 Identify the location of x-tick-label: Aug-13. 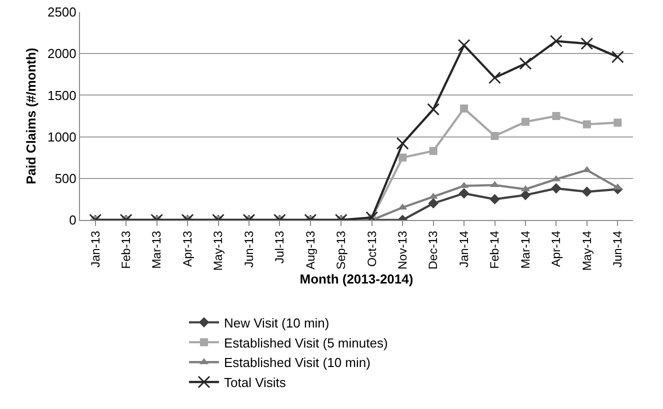
(310, 250).